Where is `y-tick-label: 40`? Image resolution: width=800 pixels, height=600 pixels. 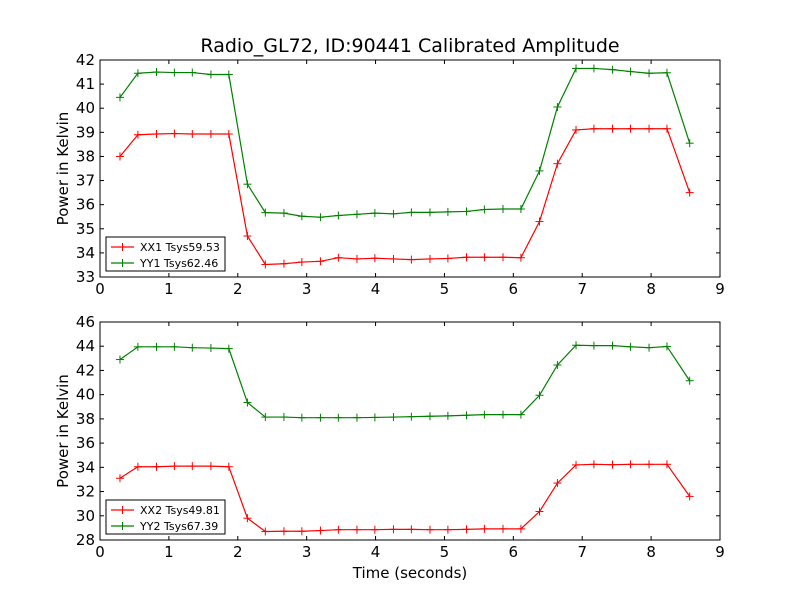
y-tick-label: 40 is located at coordinates (85, 108).